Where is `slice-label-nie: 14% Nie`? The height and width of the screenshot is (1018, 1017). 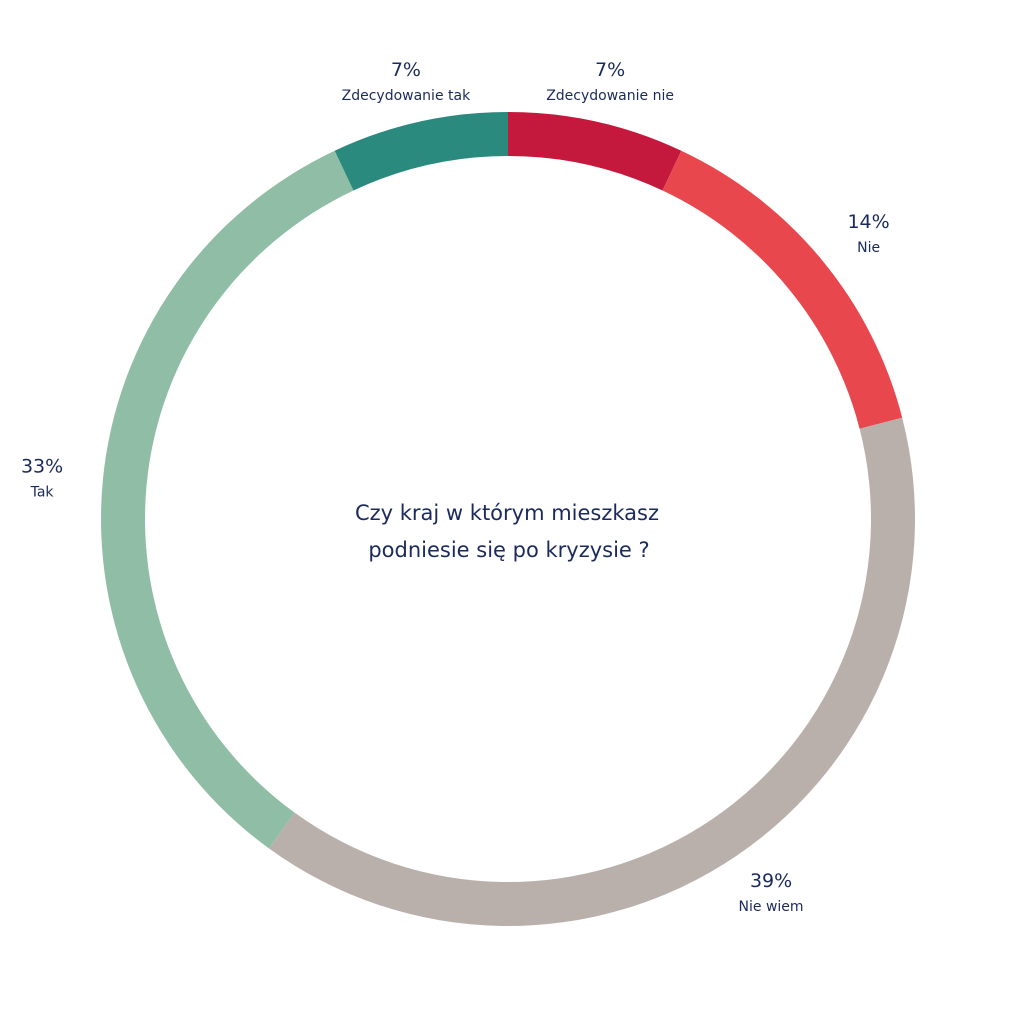 slice-label-nie: 14% Nie is located at coordinates (868, 233).